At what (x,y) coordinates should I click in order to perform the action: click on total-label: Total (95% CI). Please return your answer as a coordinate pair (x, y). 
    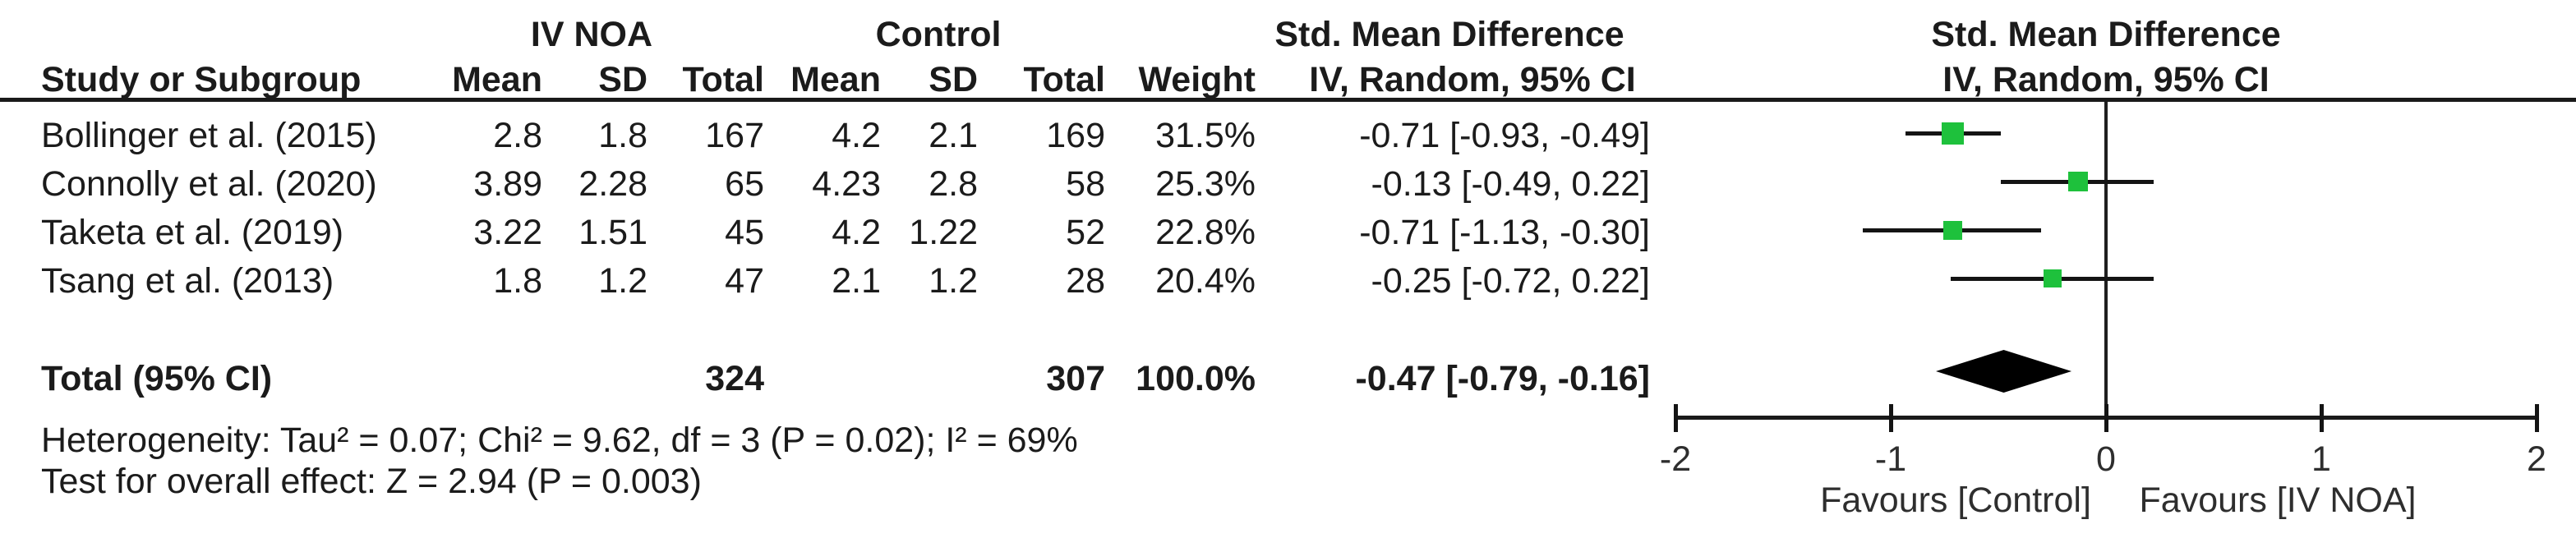
    Looking at the image, I should click on (157, 378).